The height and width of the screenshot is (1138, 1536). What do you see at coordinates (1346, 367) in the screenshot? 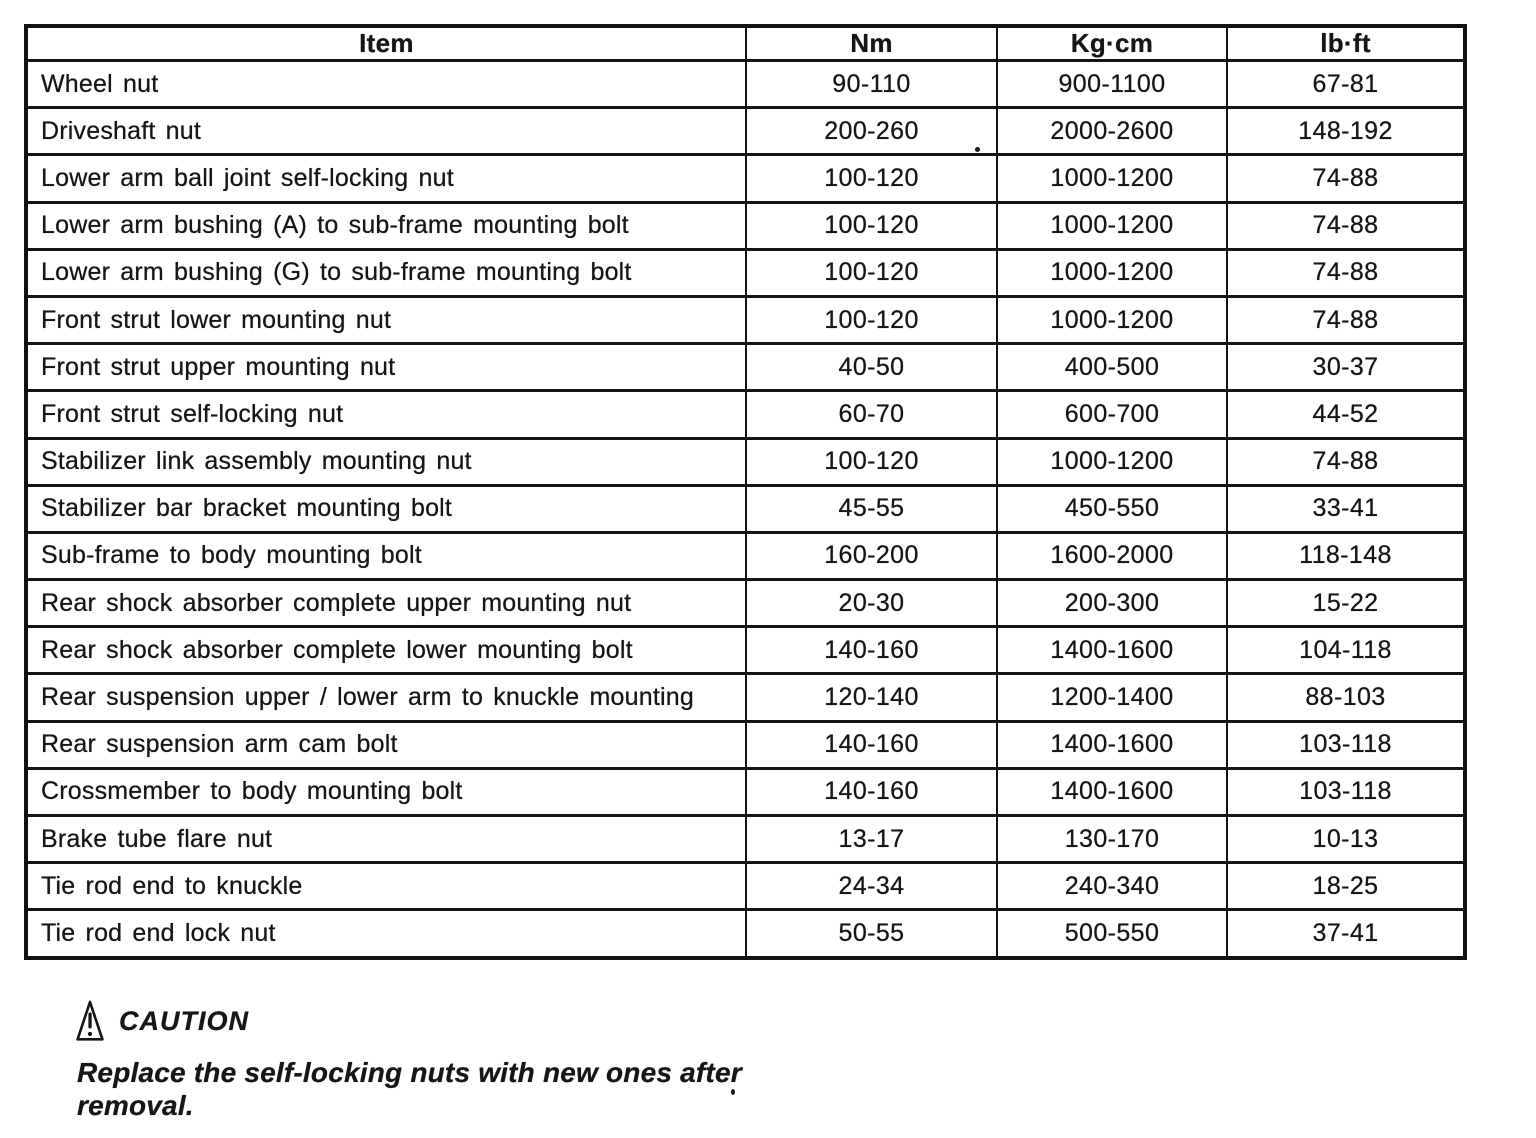
I see `lbft-cell: 30-37` at bounding box center [1346, 367].